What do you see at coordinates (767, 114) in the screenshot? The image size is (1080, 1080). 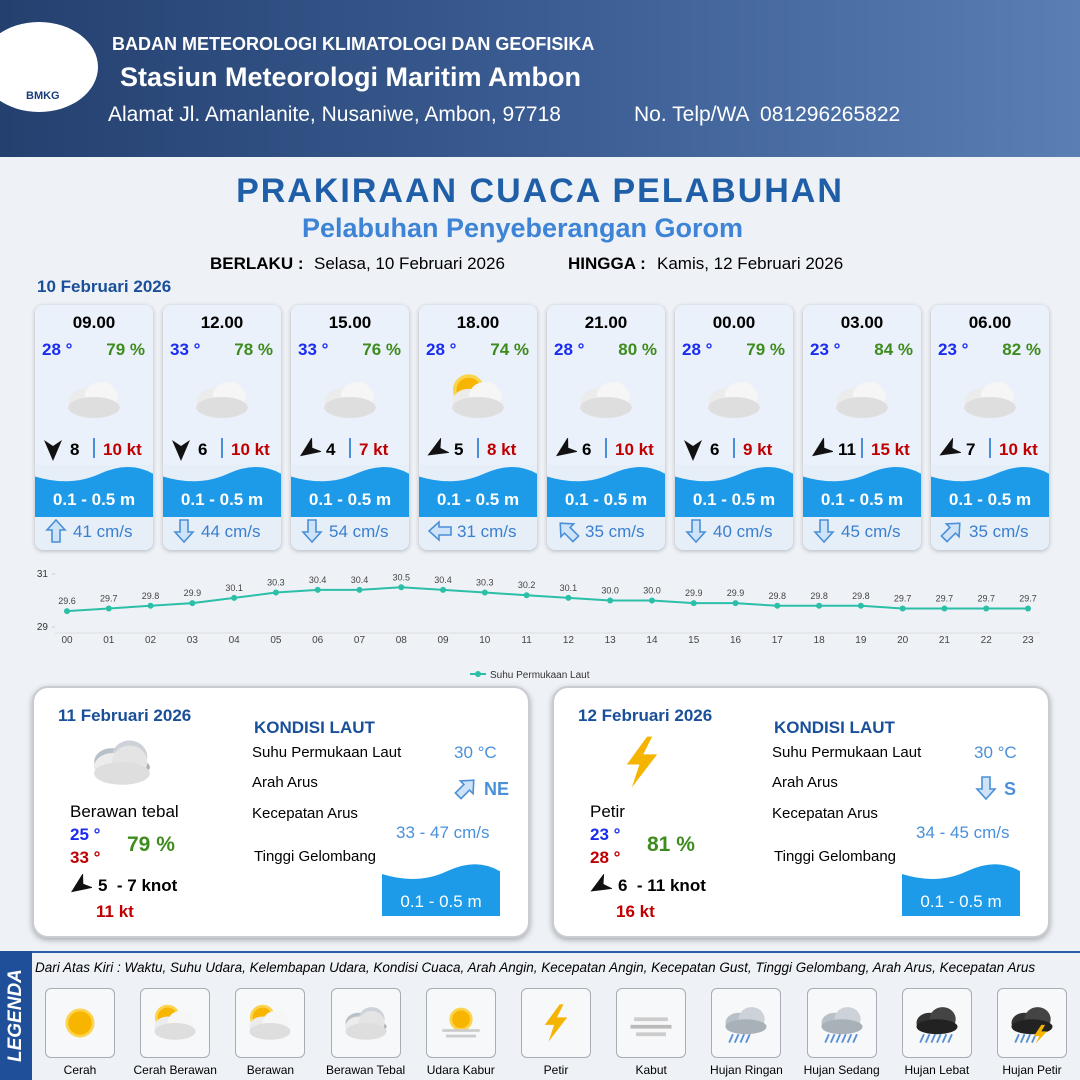 I see `phone: No. Telp/WA 081296265822` at bounding box center [767, 114].